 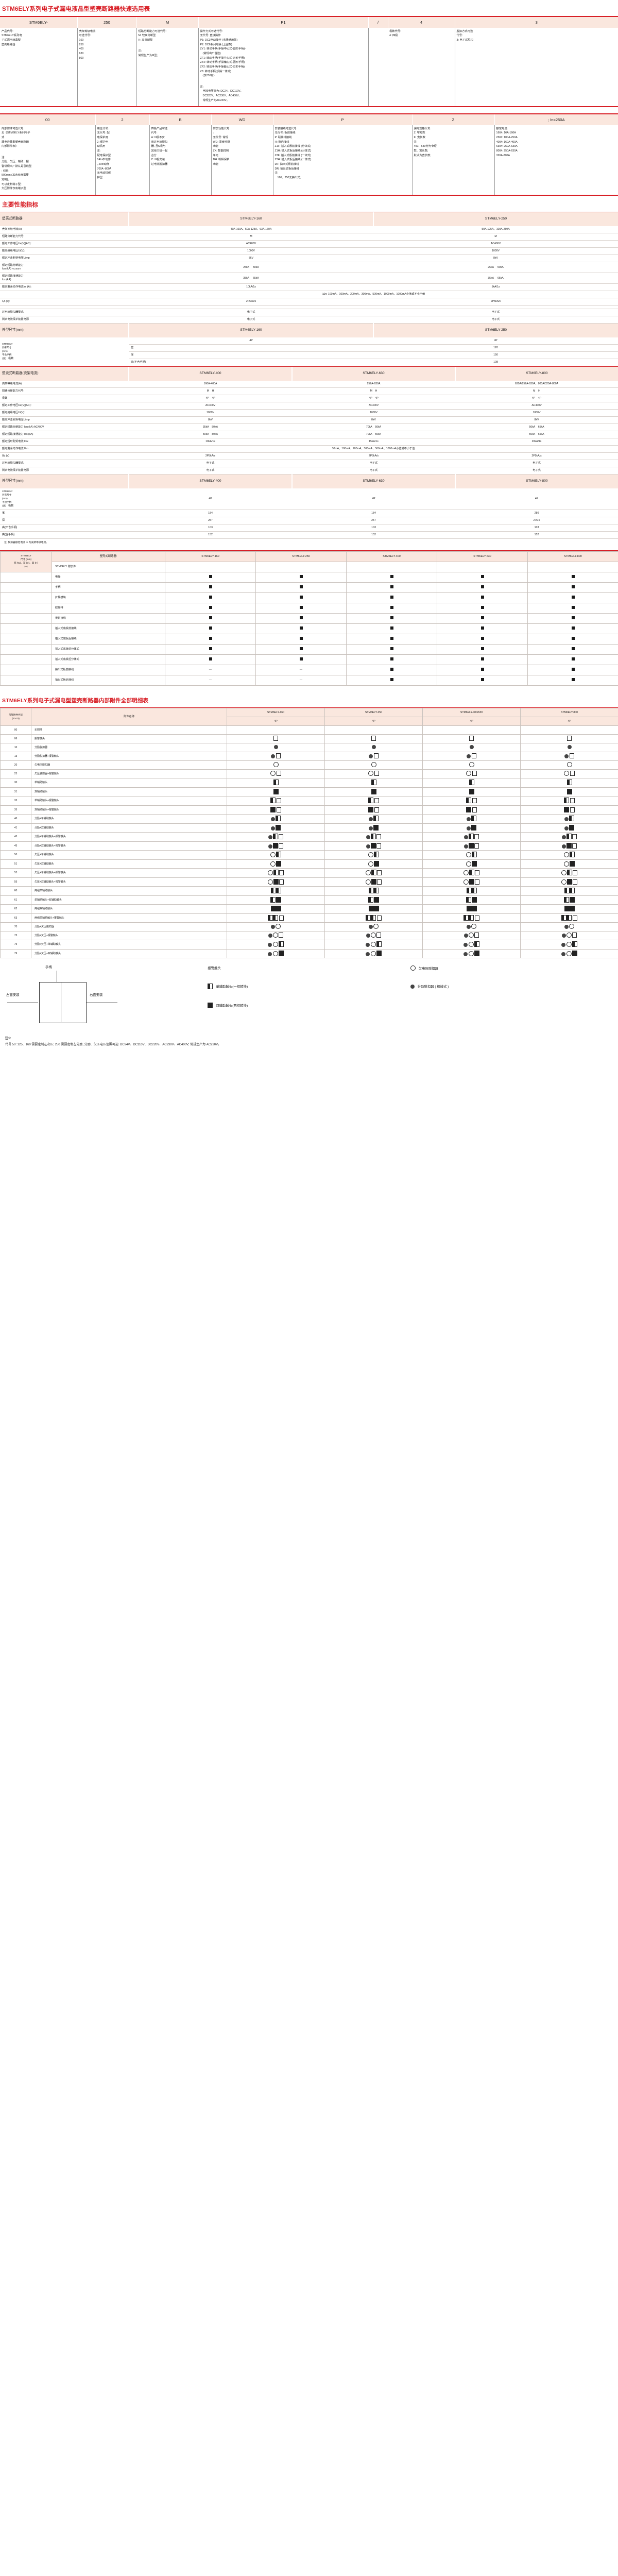 What do you see at coordinates (309, 783) in the screenshot?
I see `matrix-row: 30 单辅助触头` at bounding box center [309, 783].